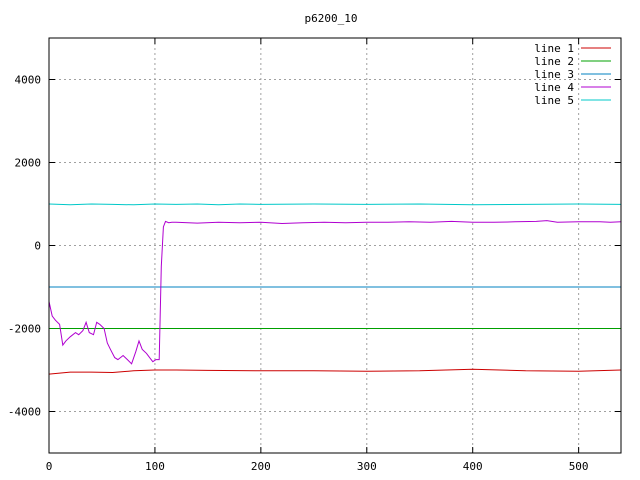  I want to click on x-tick-label: 400, so click(473, 466).